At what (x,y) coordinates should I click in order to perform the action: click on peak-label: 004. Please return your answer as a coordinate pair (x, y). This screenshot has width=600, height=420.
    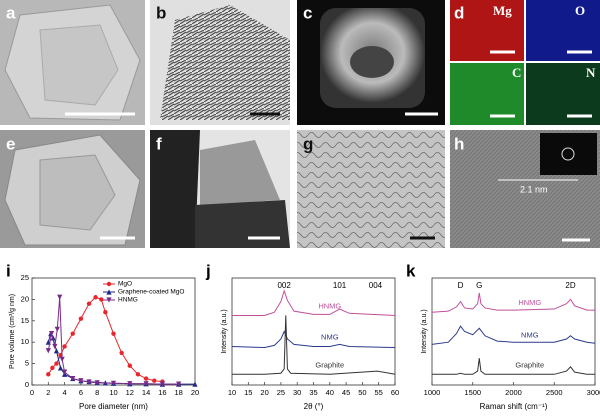
    Looking at the image, I should click on (376, 285).